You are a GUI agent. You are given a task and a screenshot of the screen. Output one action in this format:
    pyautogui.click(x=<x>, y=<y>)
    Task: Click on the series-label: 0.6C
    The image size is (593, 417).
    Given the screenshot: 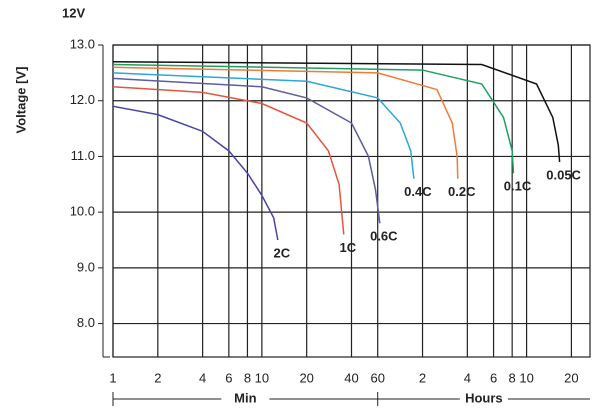 What is the action you would take?
    pyautogui.click(x=384, y=236)
    